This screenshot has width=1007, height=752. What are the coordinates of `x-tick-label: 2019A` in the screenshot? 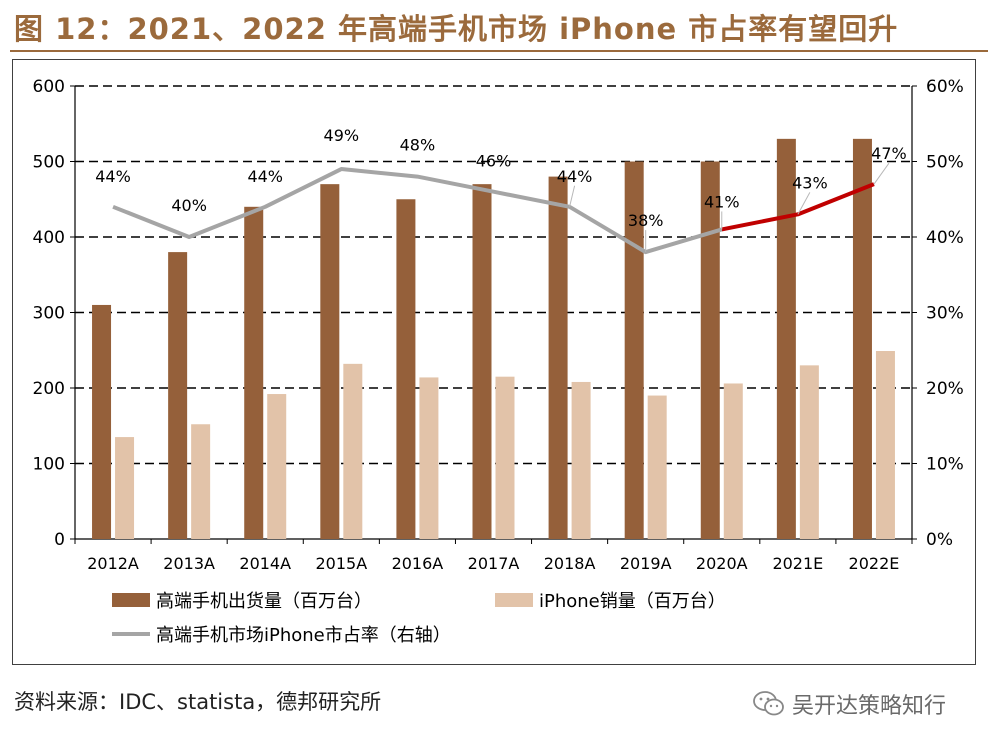 It's located at (646, 563).